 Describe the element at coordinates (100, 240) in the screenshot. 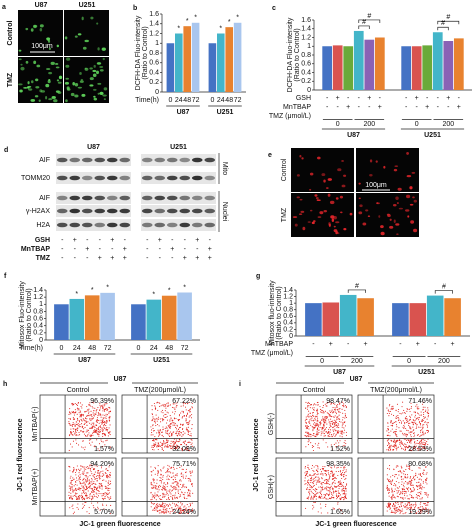

I see `treatment-cell: -` at that location.